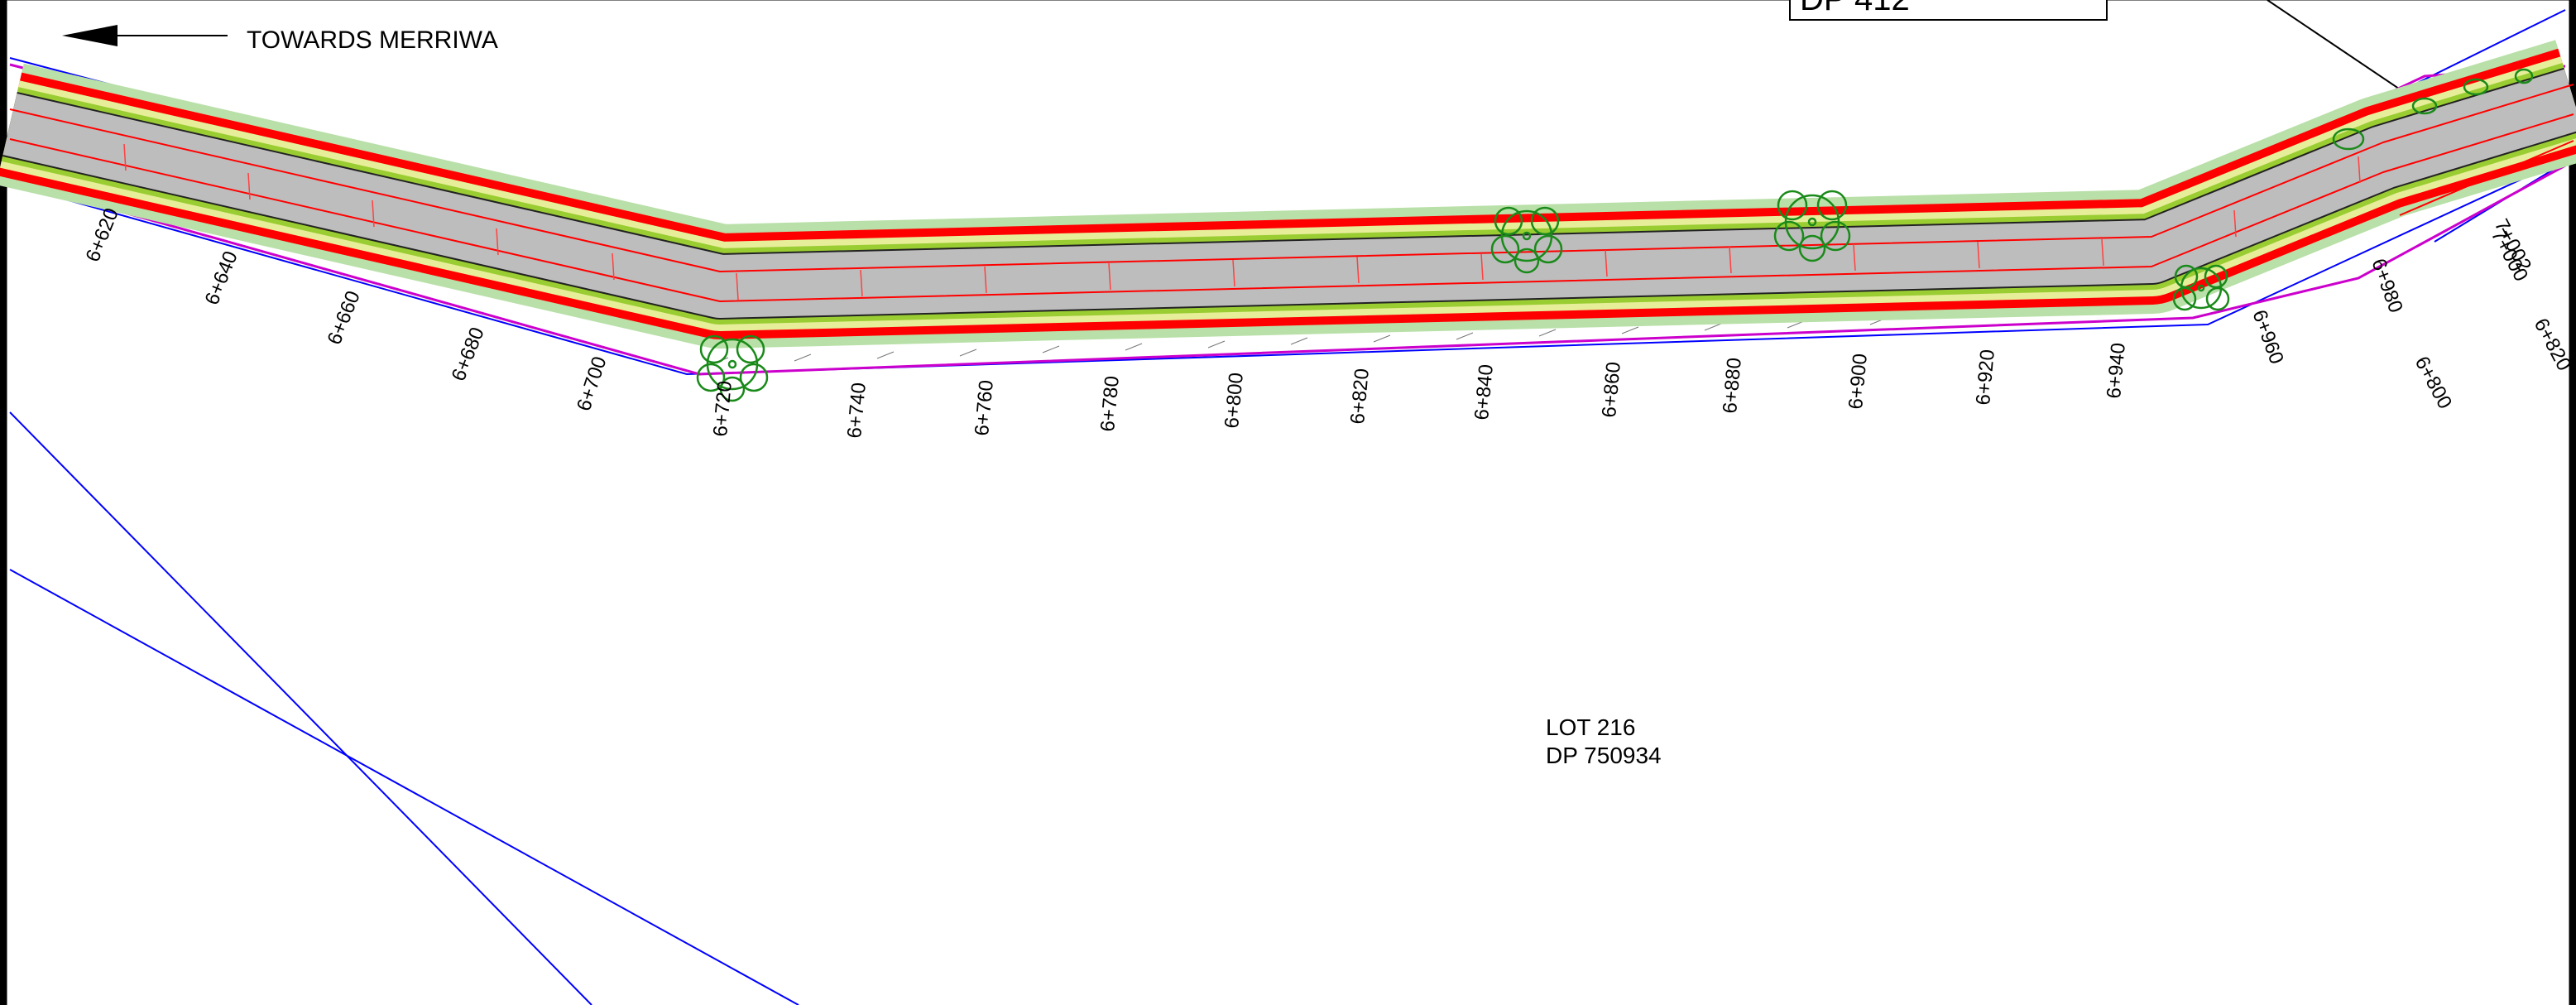  What do you see at coordinates (2434, 382) in the screenshot?
I see `side-chainage-label: 6+800` at bounding box center [2434, 382].